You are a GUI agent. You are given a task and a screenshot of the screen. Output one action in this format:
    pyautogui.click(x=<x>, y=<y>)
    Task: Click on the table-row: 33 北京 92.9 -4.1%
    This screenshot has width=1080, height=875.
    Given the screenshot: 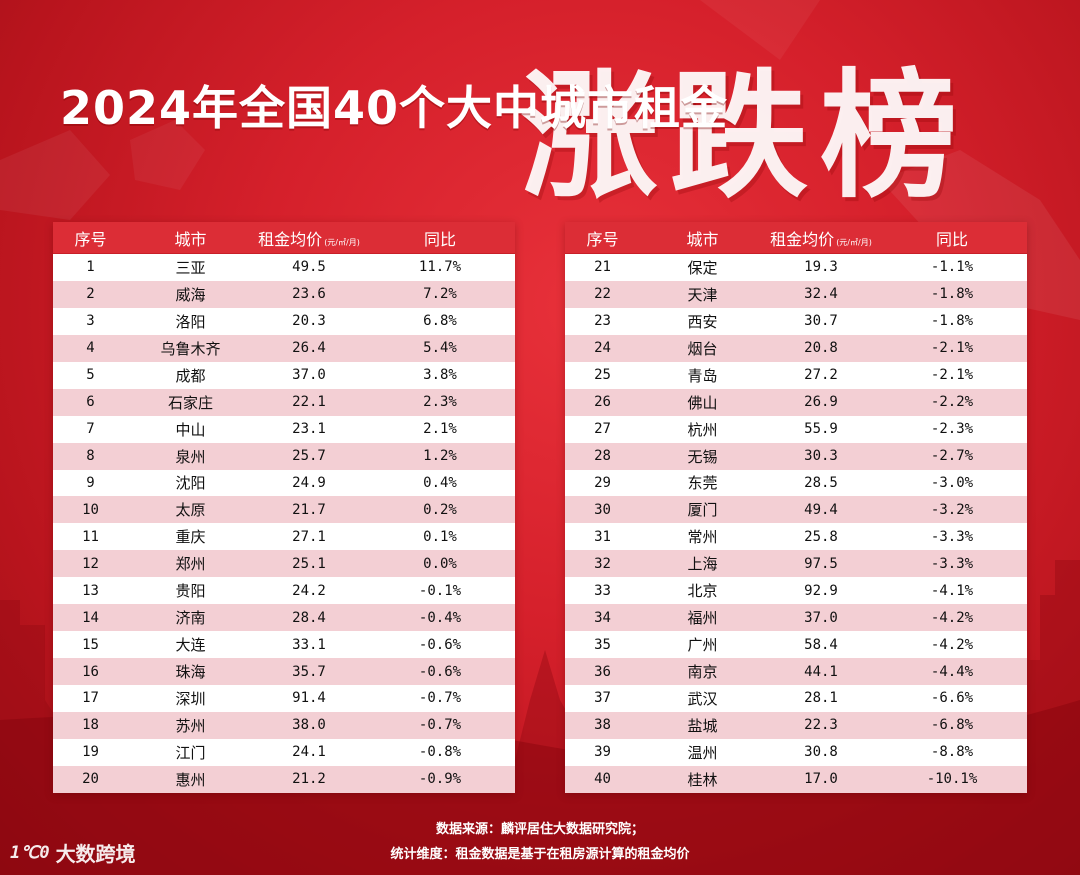 What is the action you would take?
    pyautogui.click(x=796, y=591)
    